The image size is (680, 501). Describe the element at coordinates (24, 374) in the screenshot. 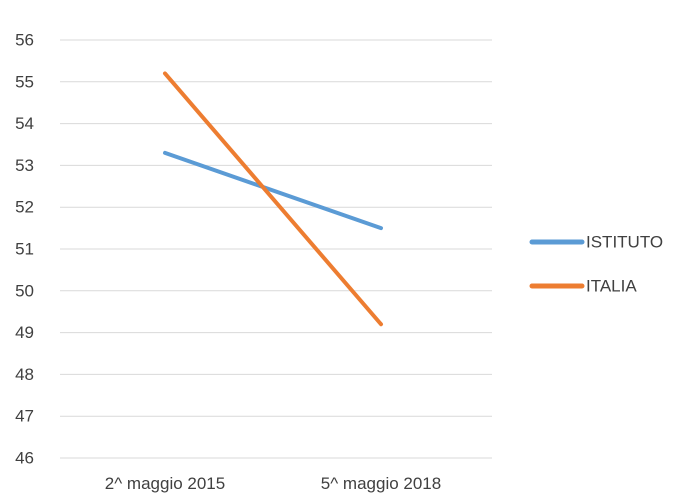

I see `y-tick-label: 48` at that location.